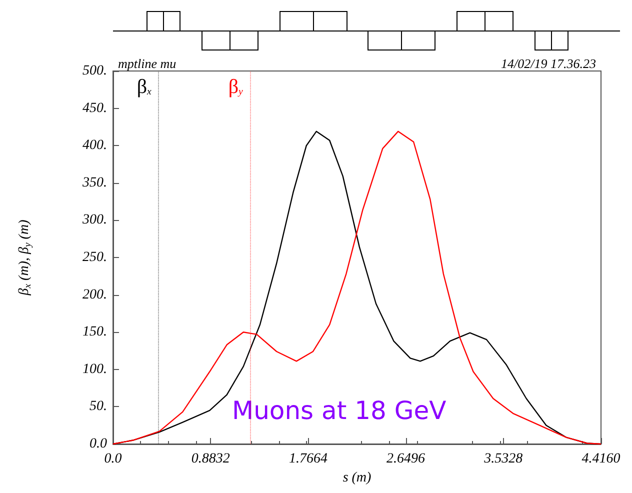 This screenshot has height=493, width=632. What do you see at coordinates (94, 71) in the screenshot?
I see `y-tick-label: 500.` at bounding box center [94, 71].